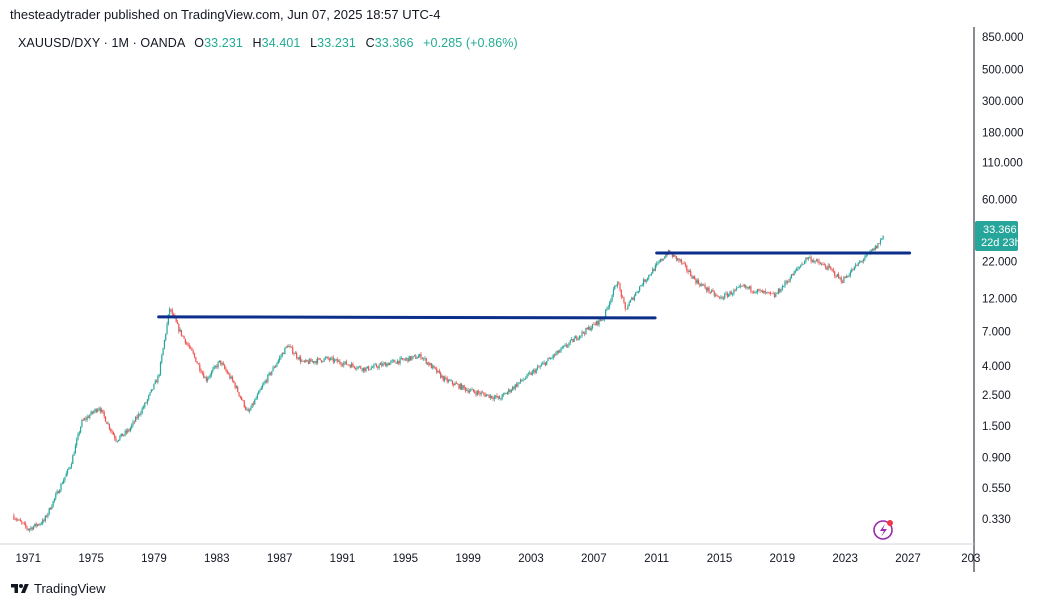 The width and height of the screenshot is (1048, 606). Describe the element at coordinates (407, 317) in the screenshot. I see `horizontal-trendline` at that location.